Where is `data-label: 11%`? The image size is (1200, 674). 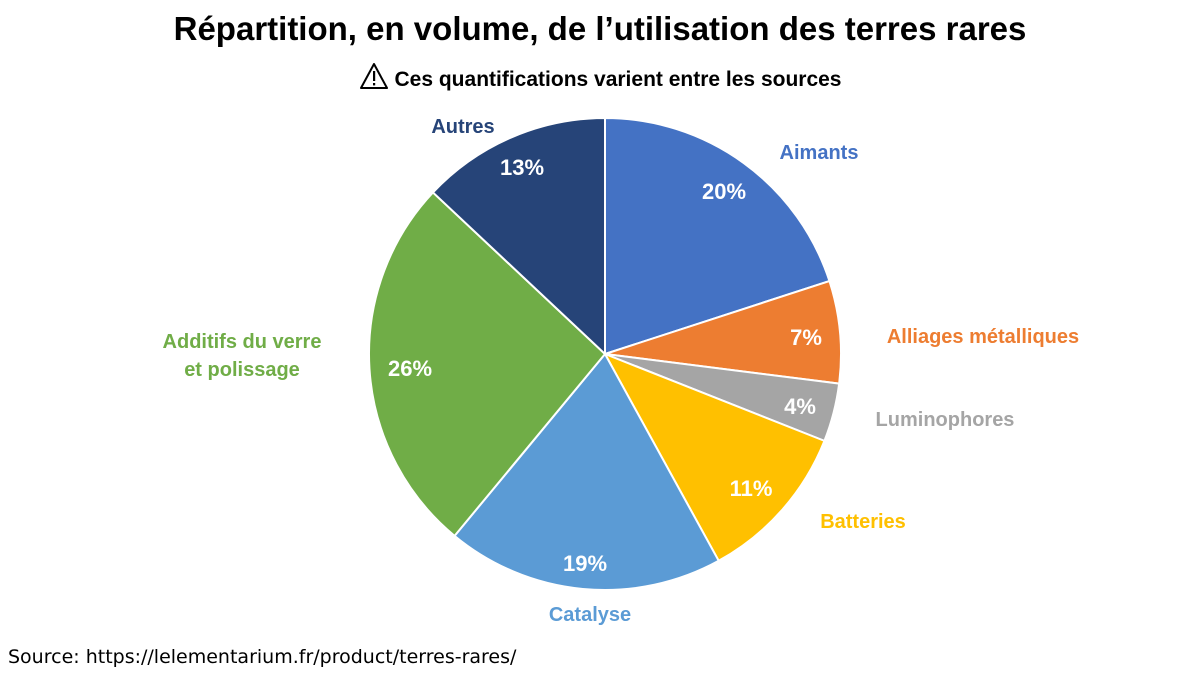 data-label: 11% is located at coordinates (751, 488).